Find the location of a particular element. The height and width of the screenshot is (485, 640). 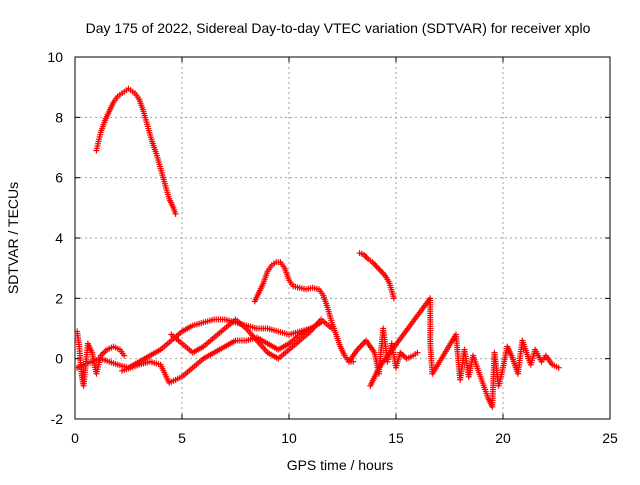

x-tick-labels: 0 5 10 15 20 25 is located at coordinates (344, 438).